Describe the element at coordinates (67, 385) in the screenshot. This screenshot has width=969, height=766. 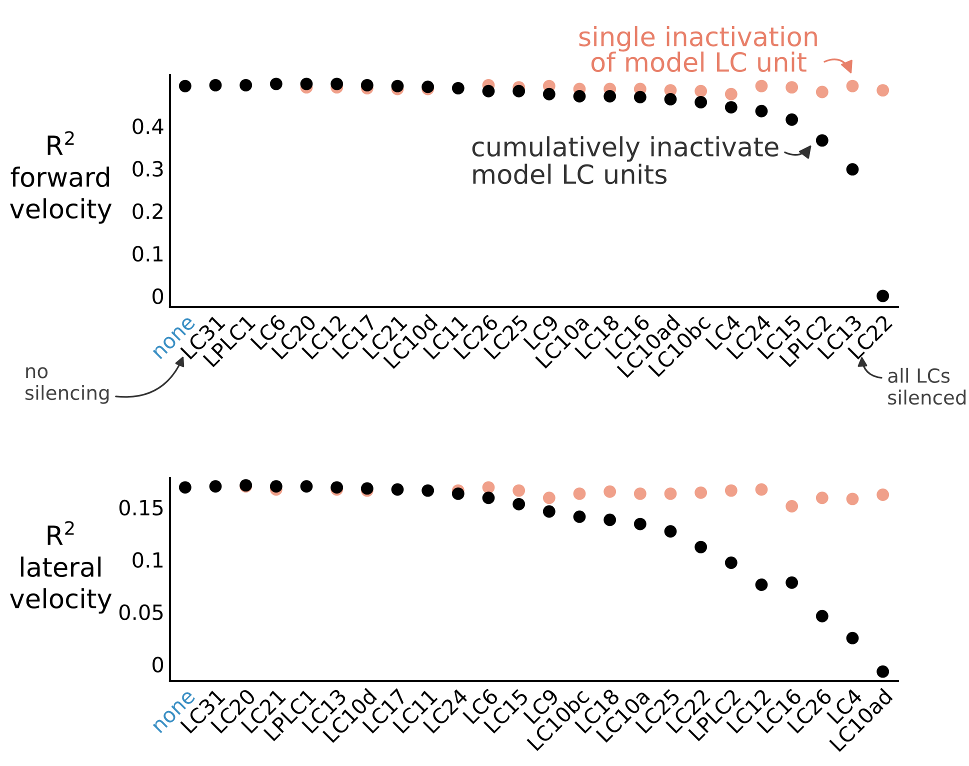
I see `text: no silencing` at that location.